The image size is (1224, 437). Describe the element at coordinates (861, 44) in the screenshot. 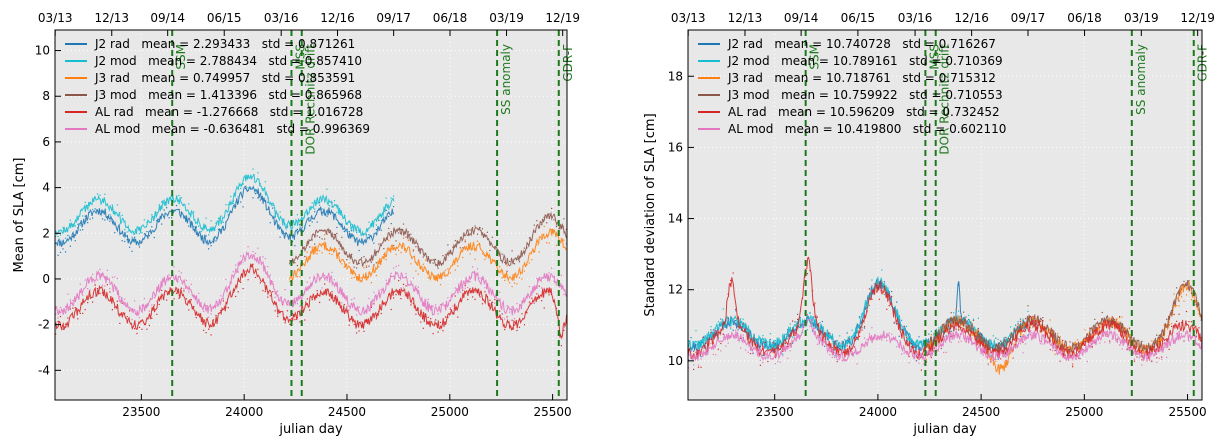

I see `legend-entry: J2 rad mean = 10.740728 std = 0.716267` at that location.